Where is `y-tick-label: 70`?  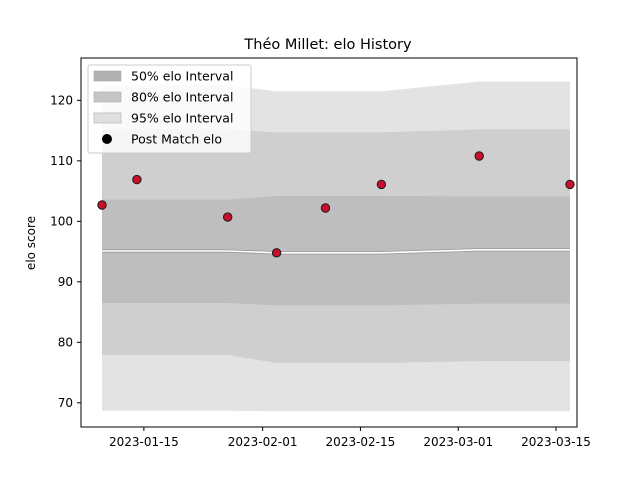
y-tick-label: 70 is located at coordinates (65, 403).